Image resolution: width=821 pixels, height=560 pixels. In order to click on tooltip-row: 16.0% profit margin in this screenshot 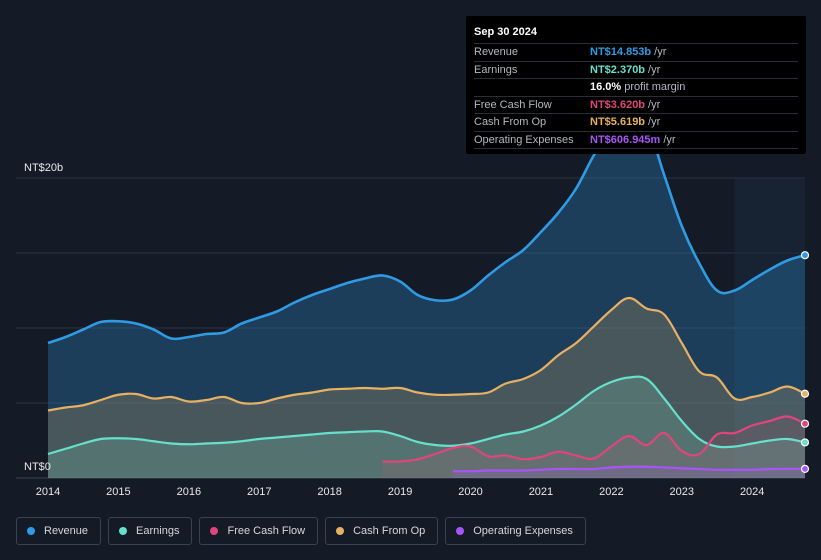, I will do `click(636, 88)`.